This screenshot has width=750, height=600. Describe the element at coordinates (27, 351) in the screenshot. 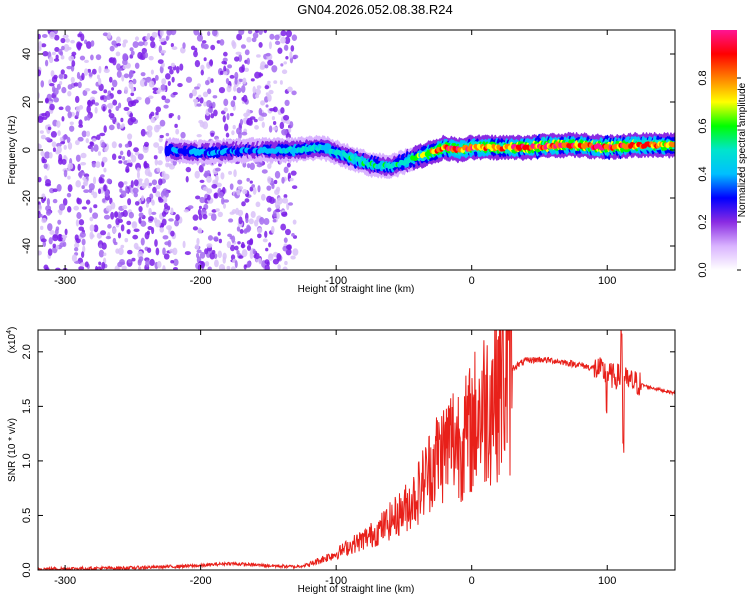

I see `y-tick-label: 2.0` at that location.